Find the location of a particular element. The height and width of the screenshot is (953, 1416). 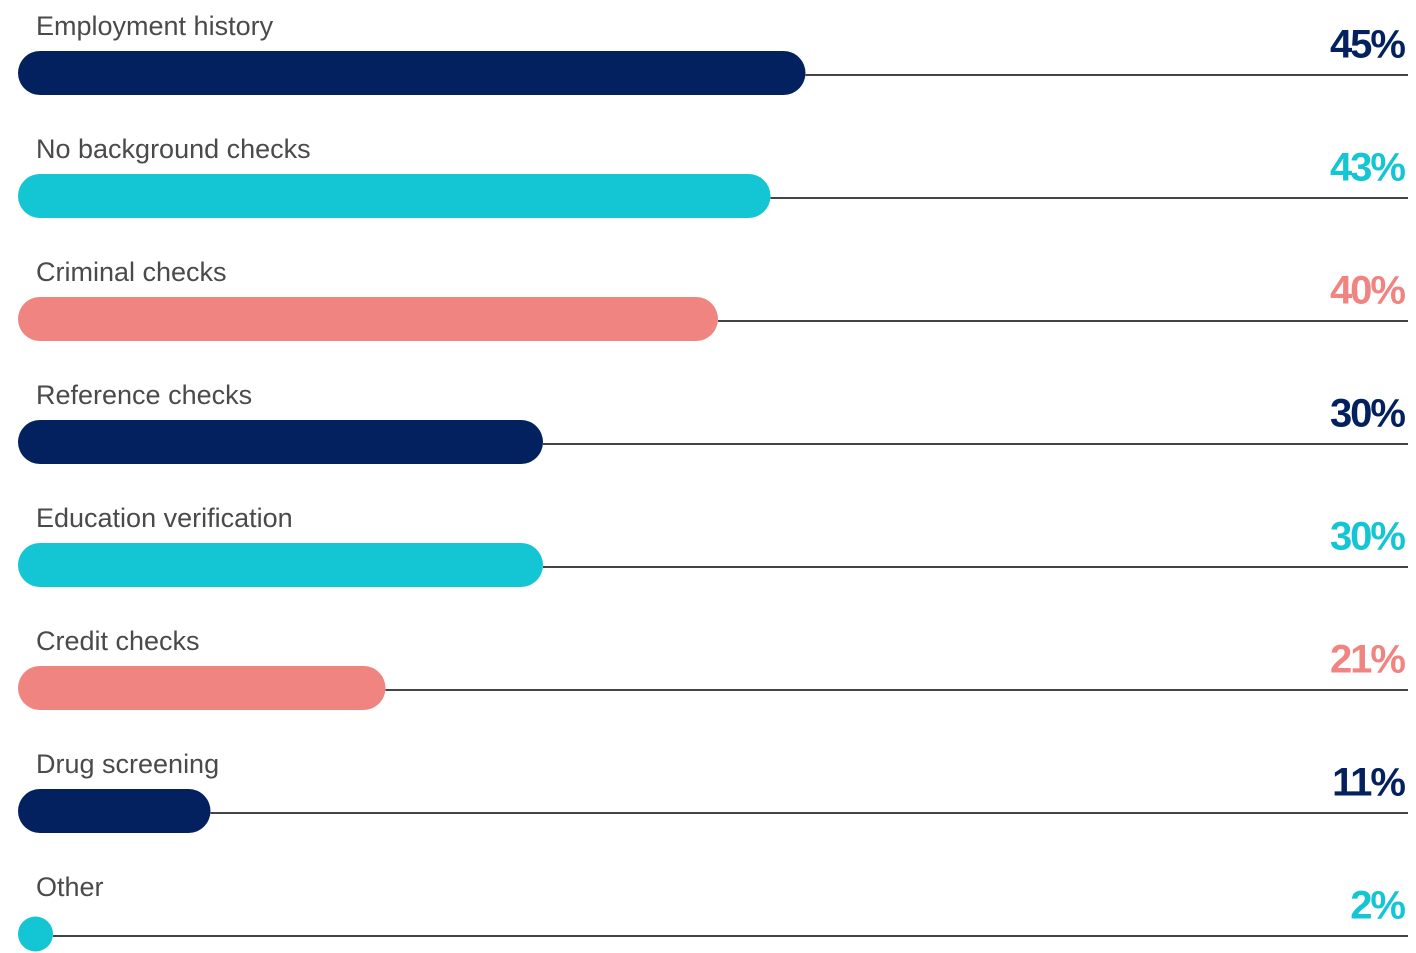

category-label: Education verification is located at coordinates (164, 518).